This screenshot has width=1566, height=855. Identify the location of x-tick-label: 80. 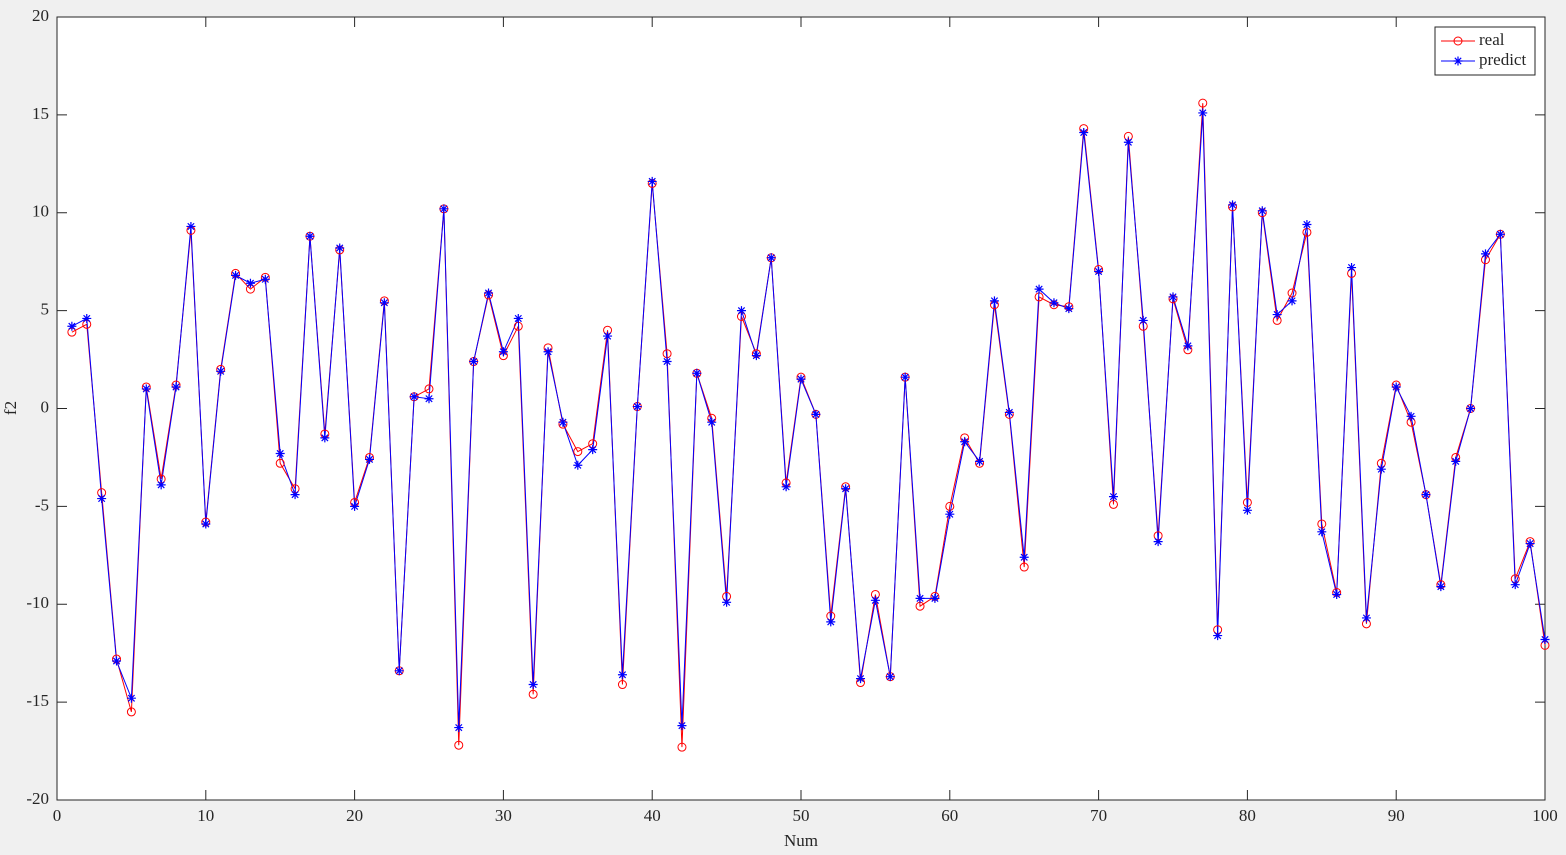
(1247, 815).